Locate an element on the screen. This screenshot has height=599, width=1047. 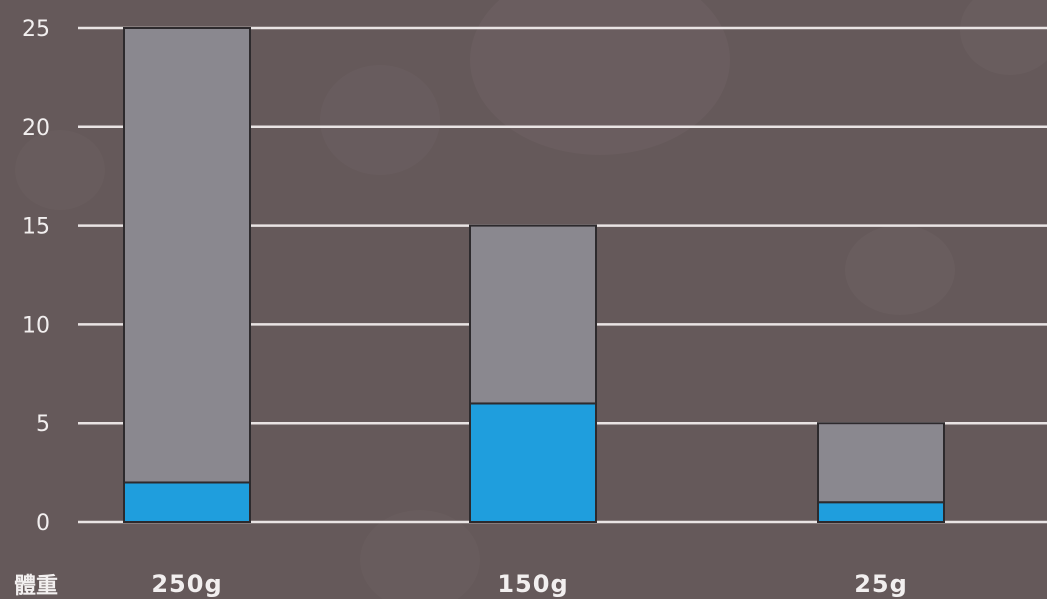
y-tick-label: 10 is located at coordinates (36, 325).